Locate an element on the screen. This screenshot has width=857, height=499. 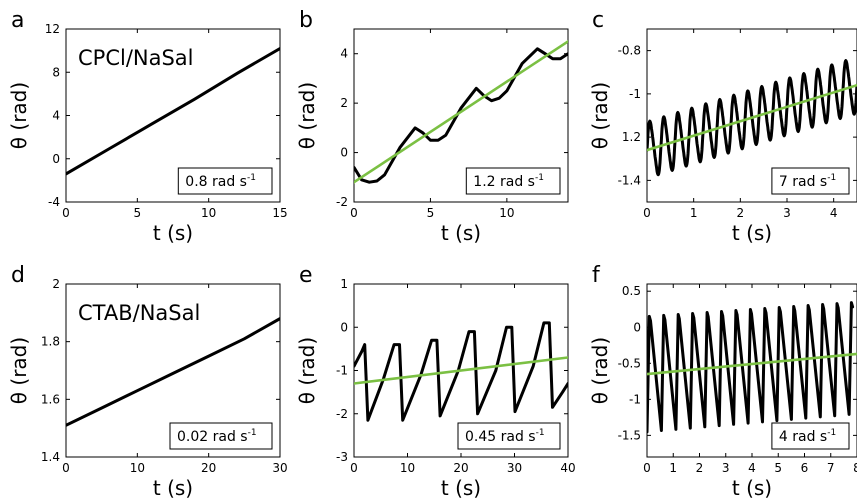
plot-area-a is located at coordinates (173, 111).